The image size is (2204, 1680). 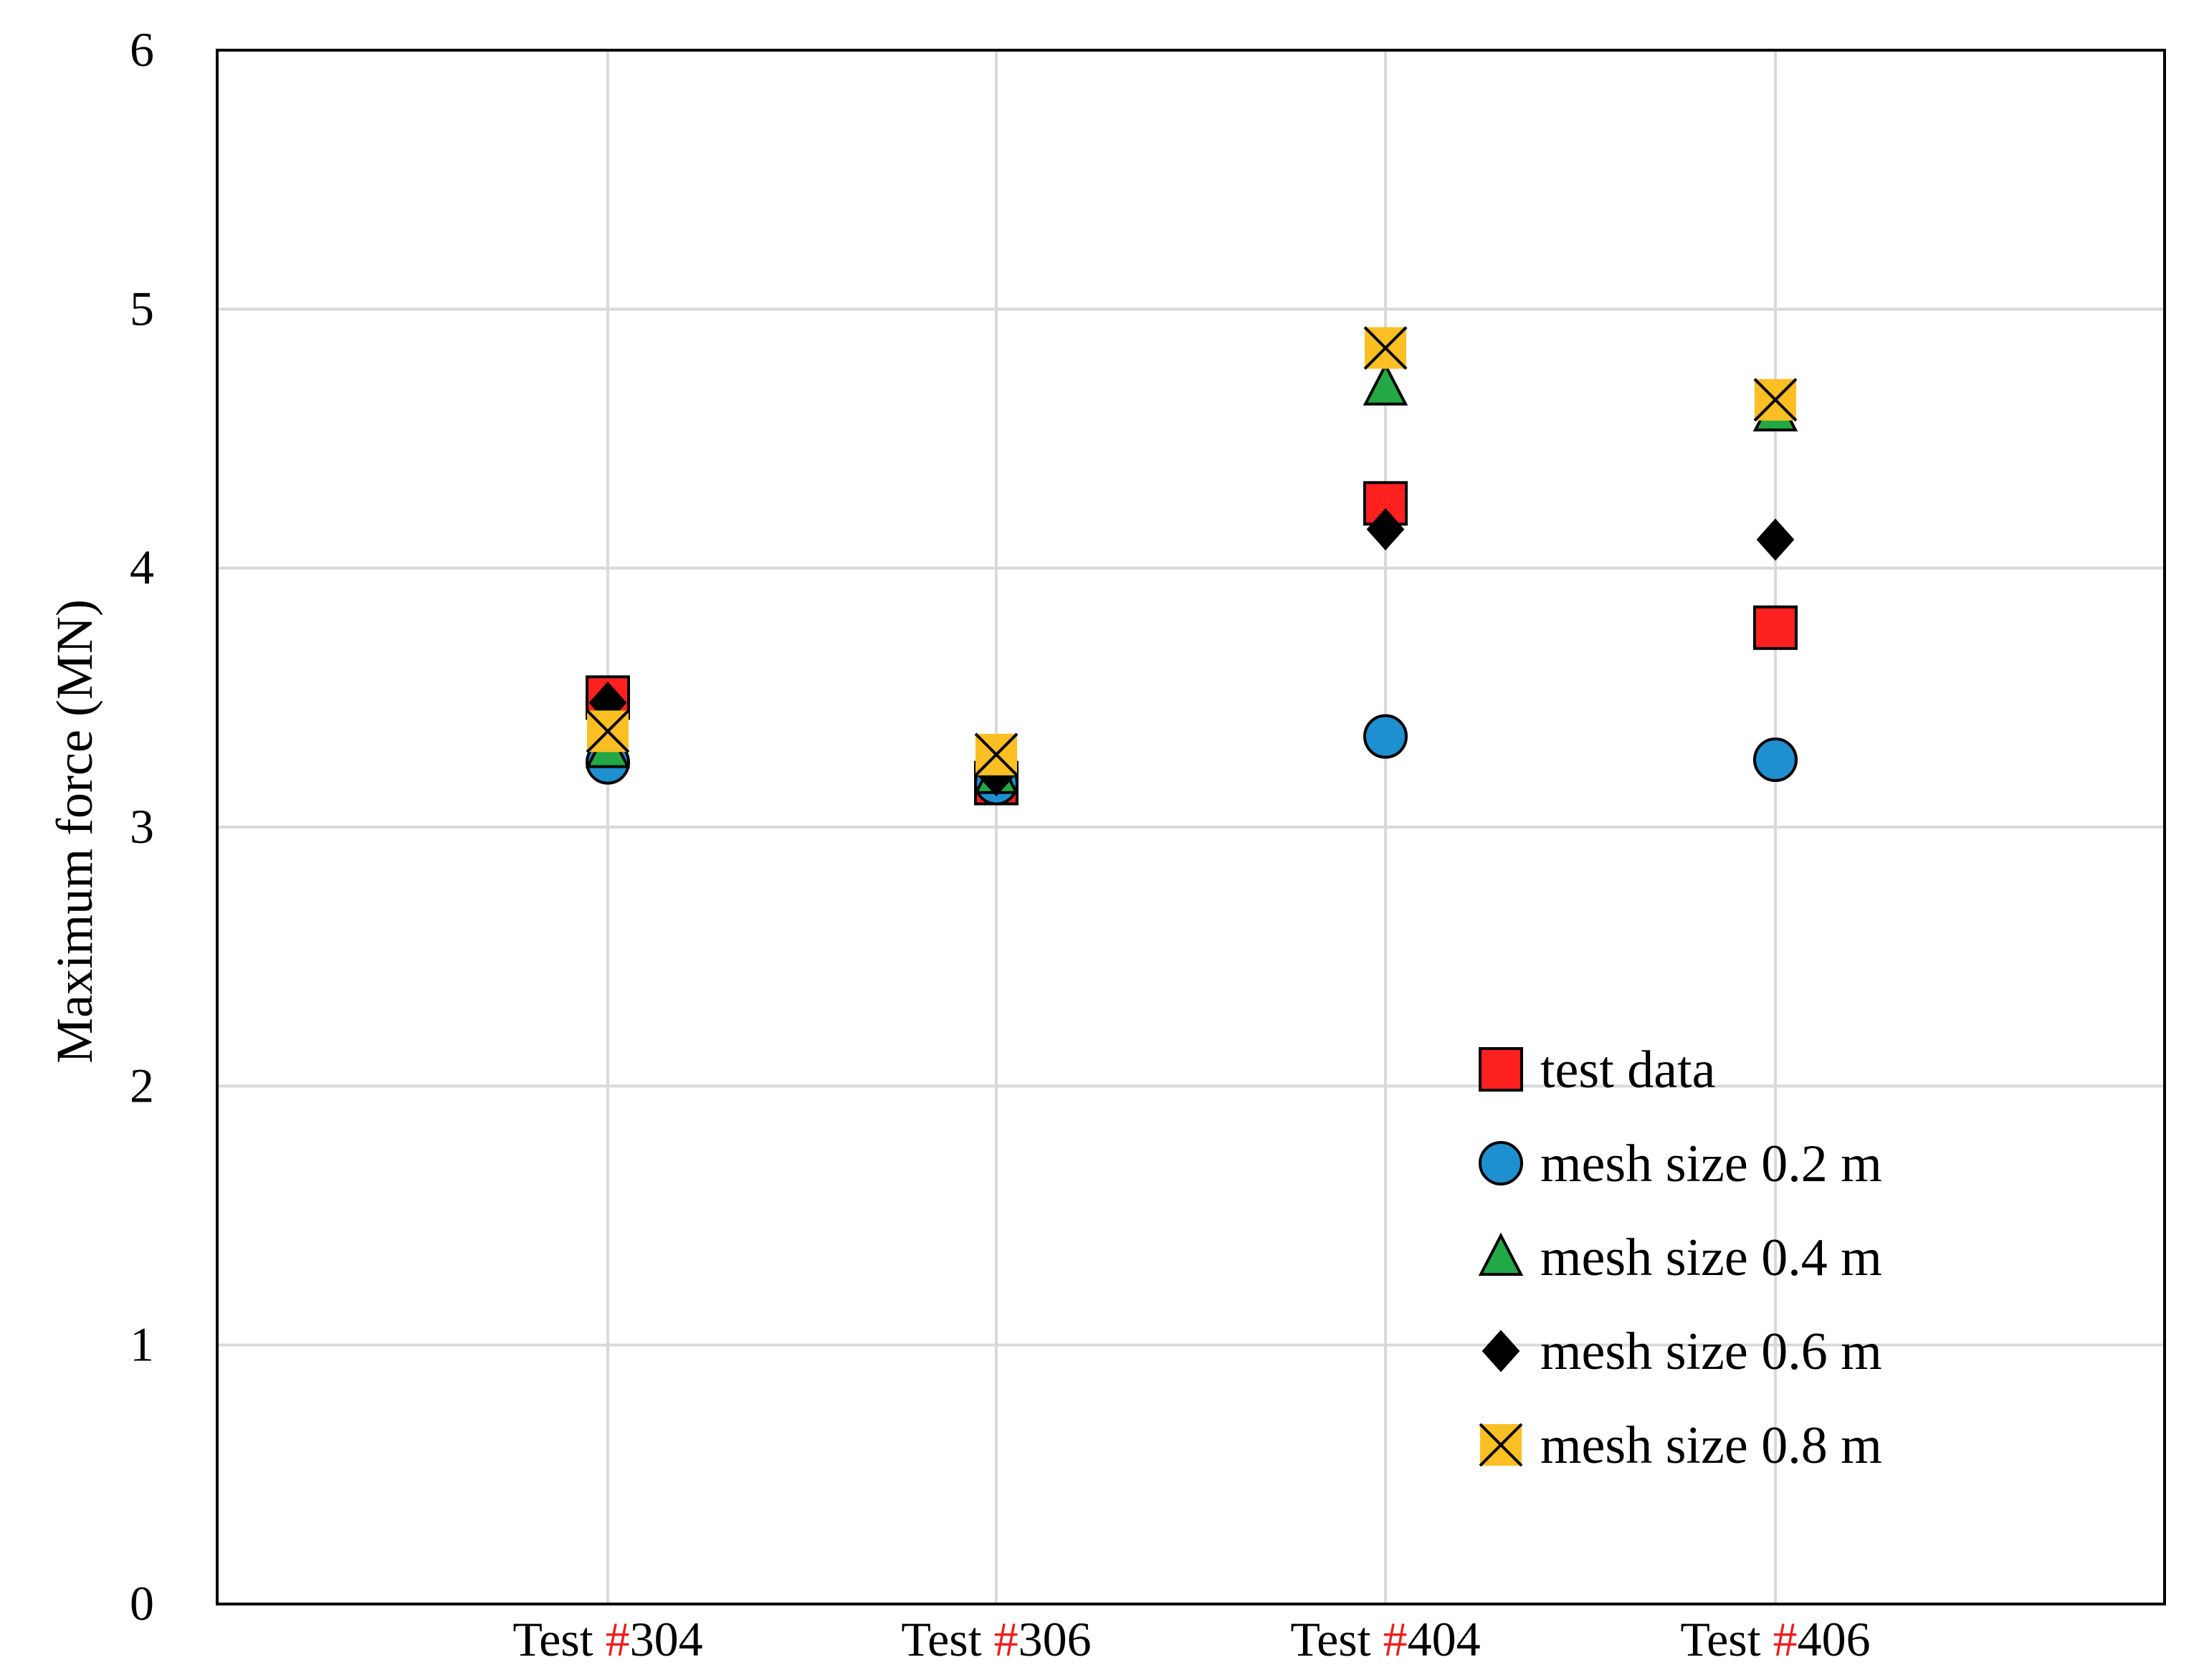 What do you see at coordinates (142, 308) in the screenshot?
I see `y-tick-label: 5` at bounding box center [142, 308].